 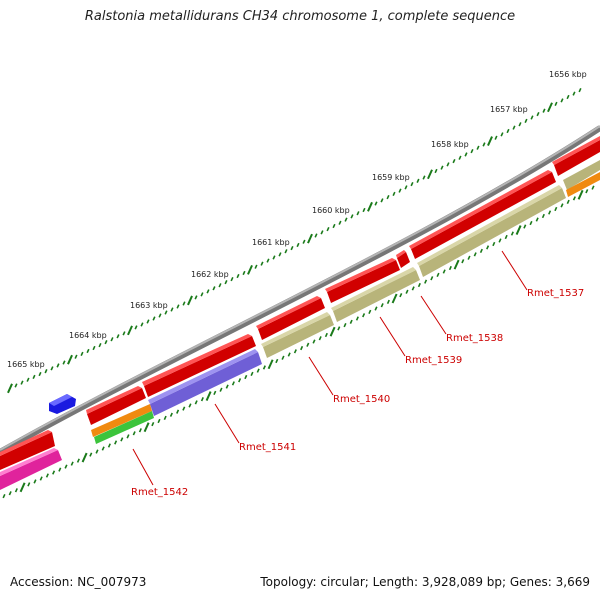 I want to click on gene-purple, so click(x=205, y=382).